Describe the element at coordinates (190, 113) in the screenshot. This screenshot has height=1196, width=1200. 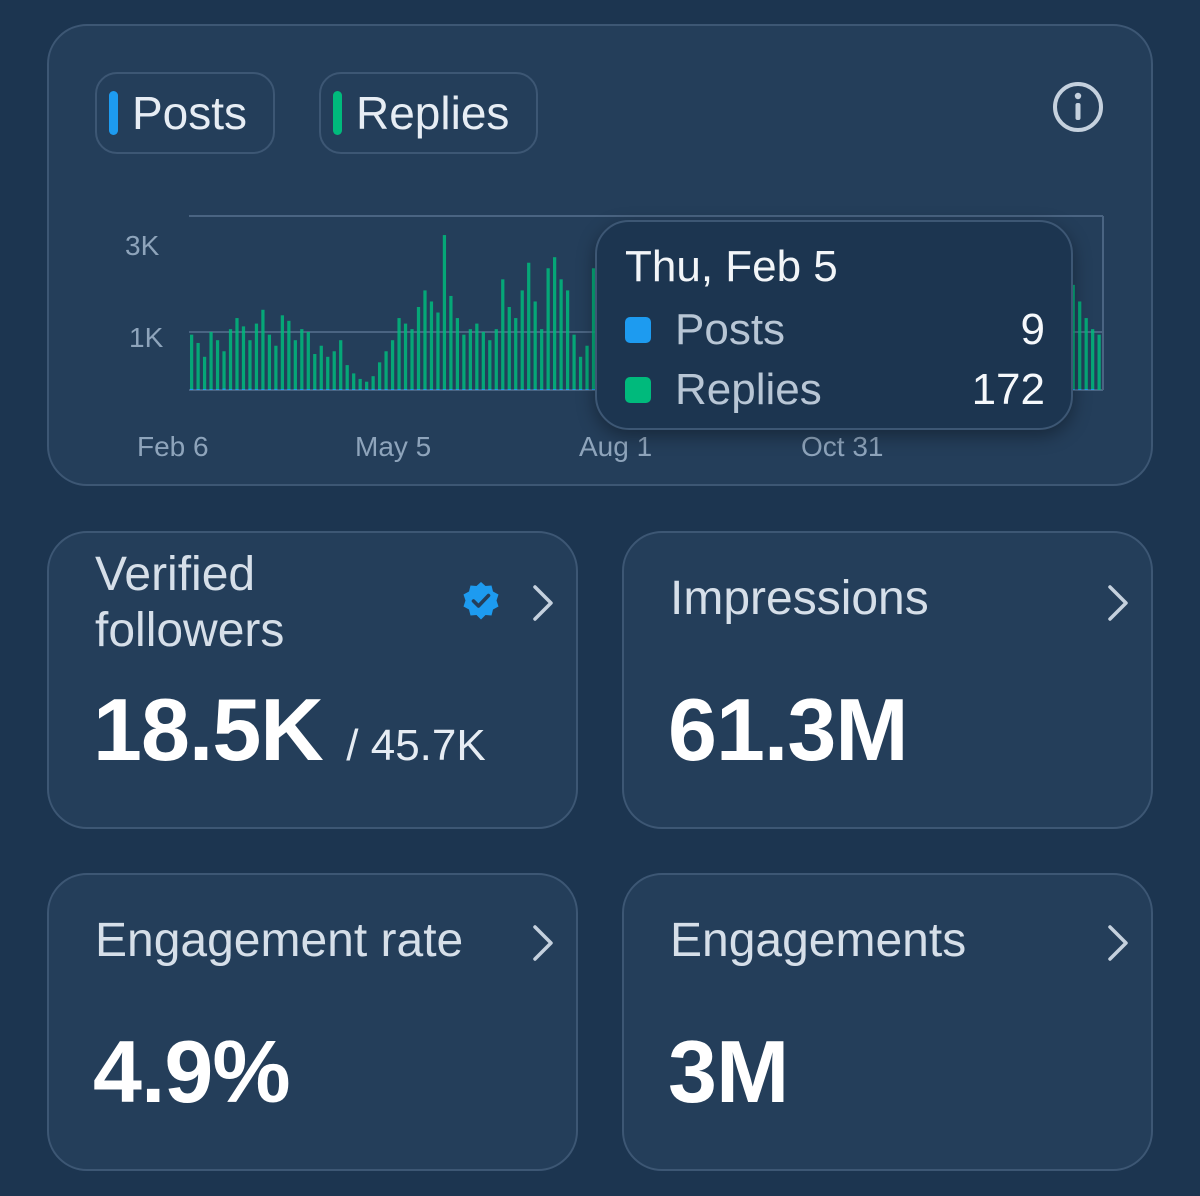
I see `legend-label-posts: Posts` at that location.